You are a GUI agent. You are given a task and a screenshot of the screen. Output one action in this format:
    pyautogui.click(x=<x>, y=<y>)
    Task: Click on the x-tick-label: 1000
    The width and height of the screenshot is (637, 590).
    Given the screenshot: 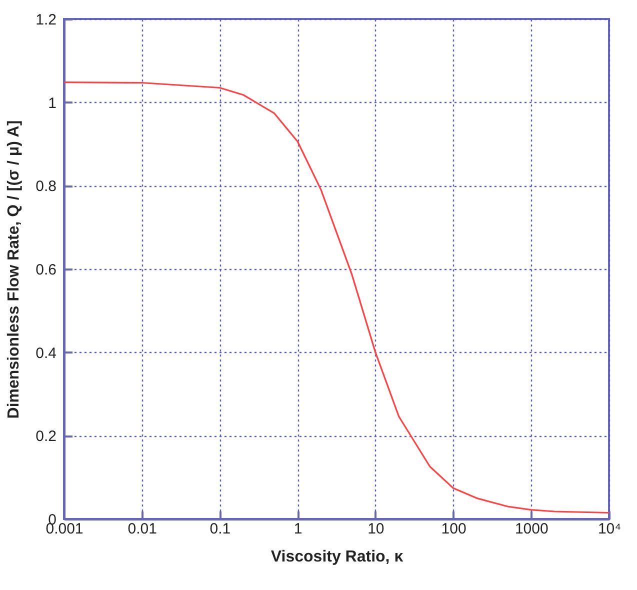 What is the action you would take?
    pyautogui.click(x=531, y=529)
    